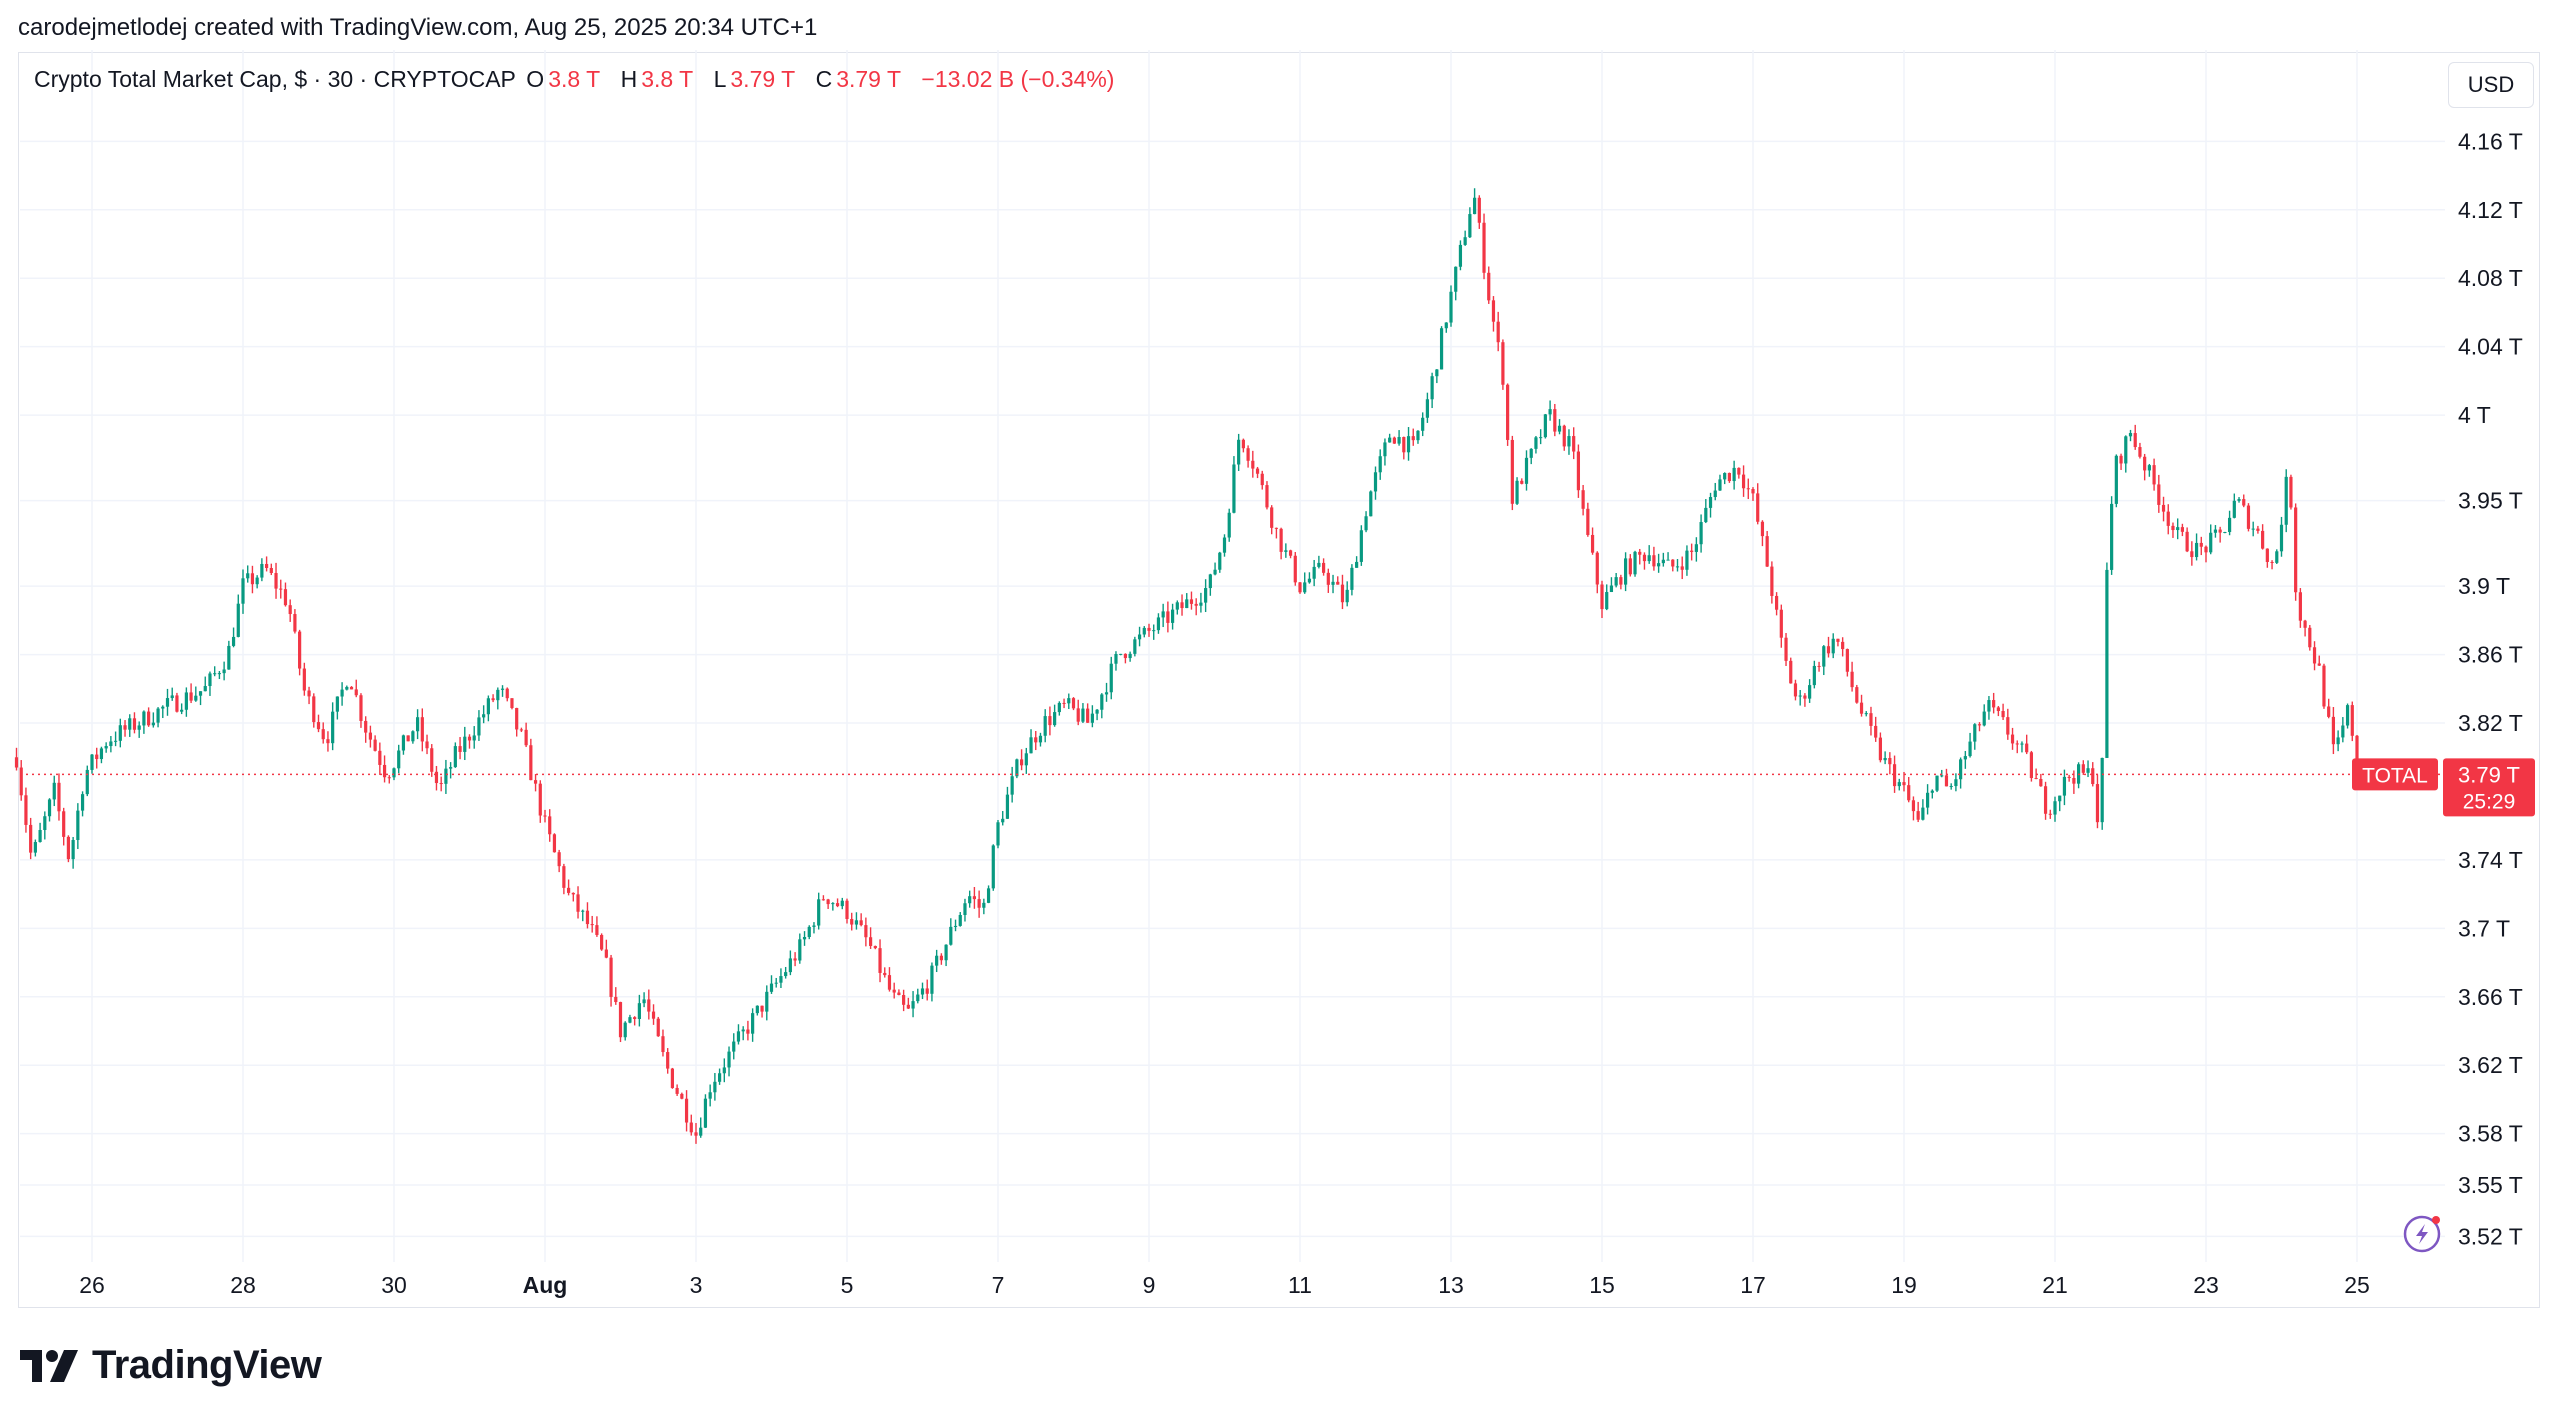  Describe the element at coordinates (2484, 928) in the screenshot. I see `y-tick-label: 3.7 T` at that location.